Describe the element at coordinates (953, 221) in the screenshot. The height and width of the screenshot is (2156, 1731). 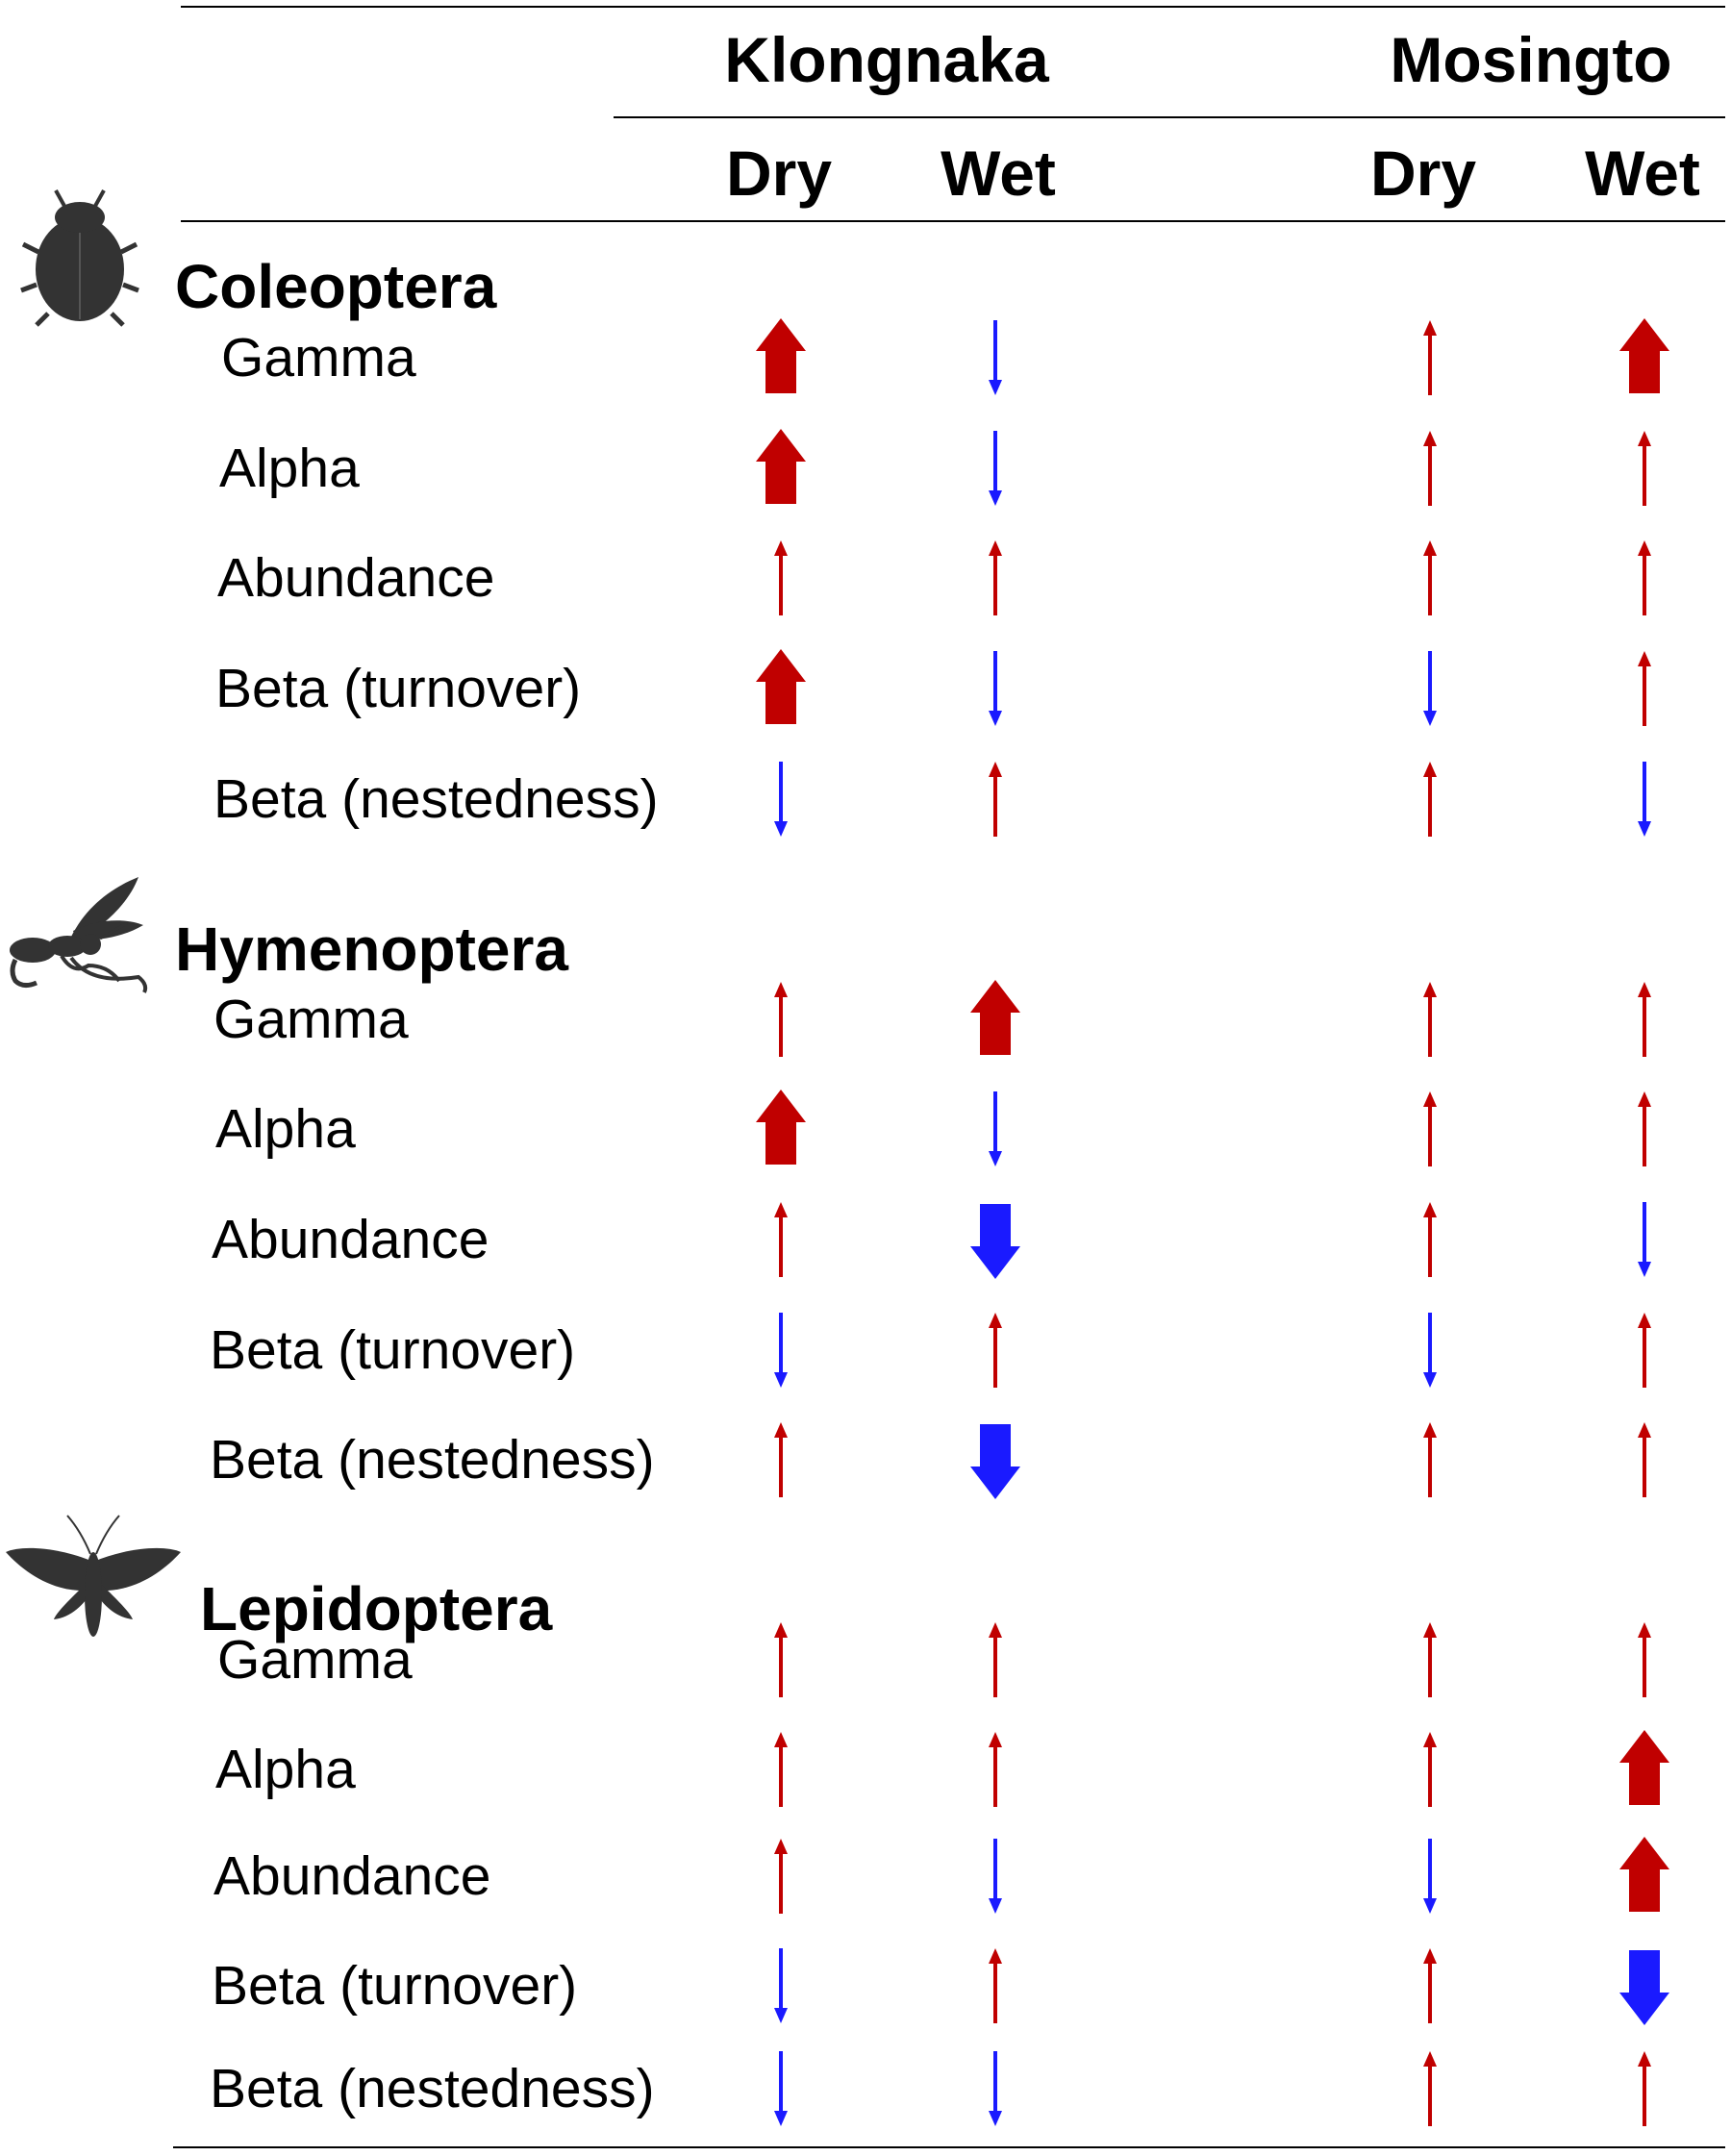
I see `header-bottom-rule` at that location.